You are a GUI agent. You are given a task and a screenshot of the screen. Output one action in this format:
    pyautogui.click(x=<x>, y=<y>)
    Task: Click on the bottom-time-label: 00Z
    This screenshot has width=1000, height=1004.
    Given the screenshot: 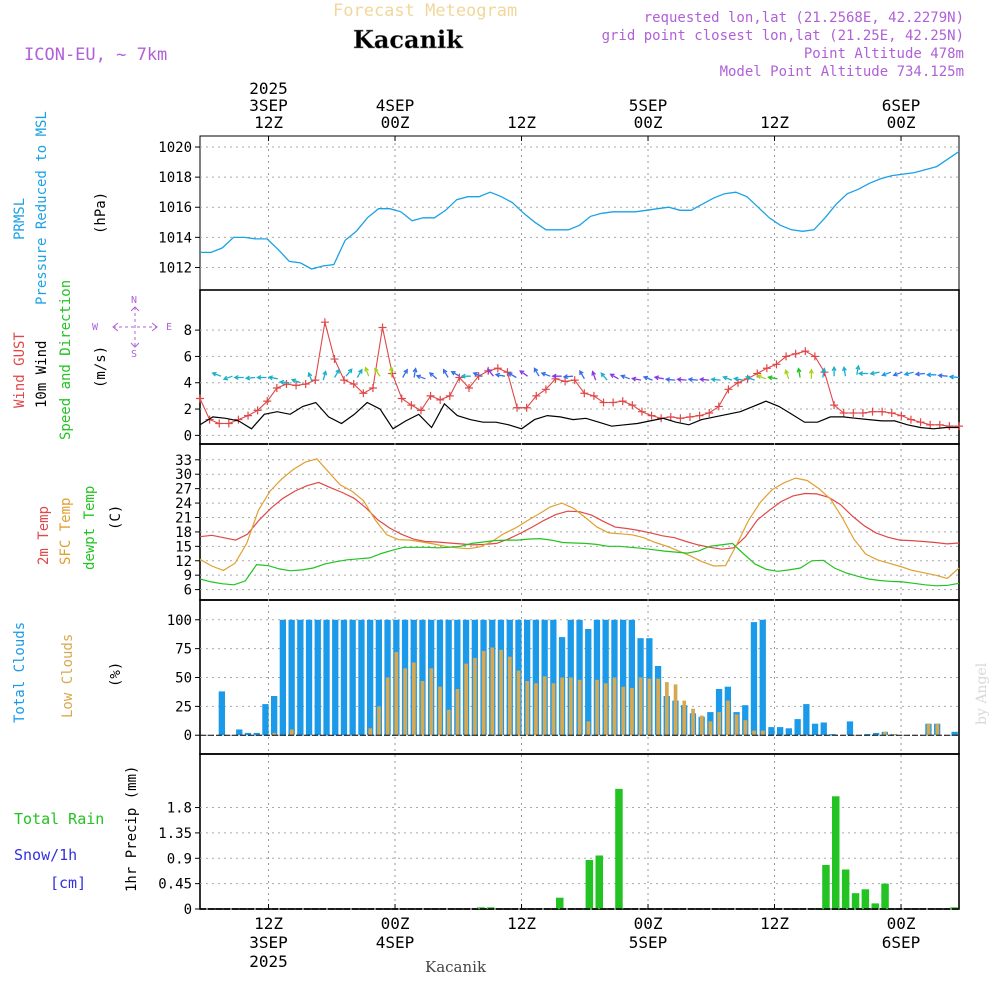 What is the action you would take?
    pyautogui.click(x=648, y=923)
    